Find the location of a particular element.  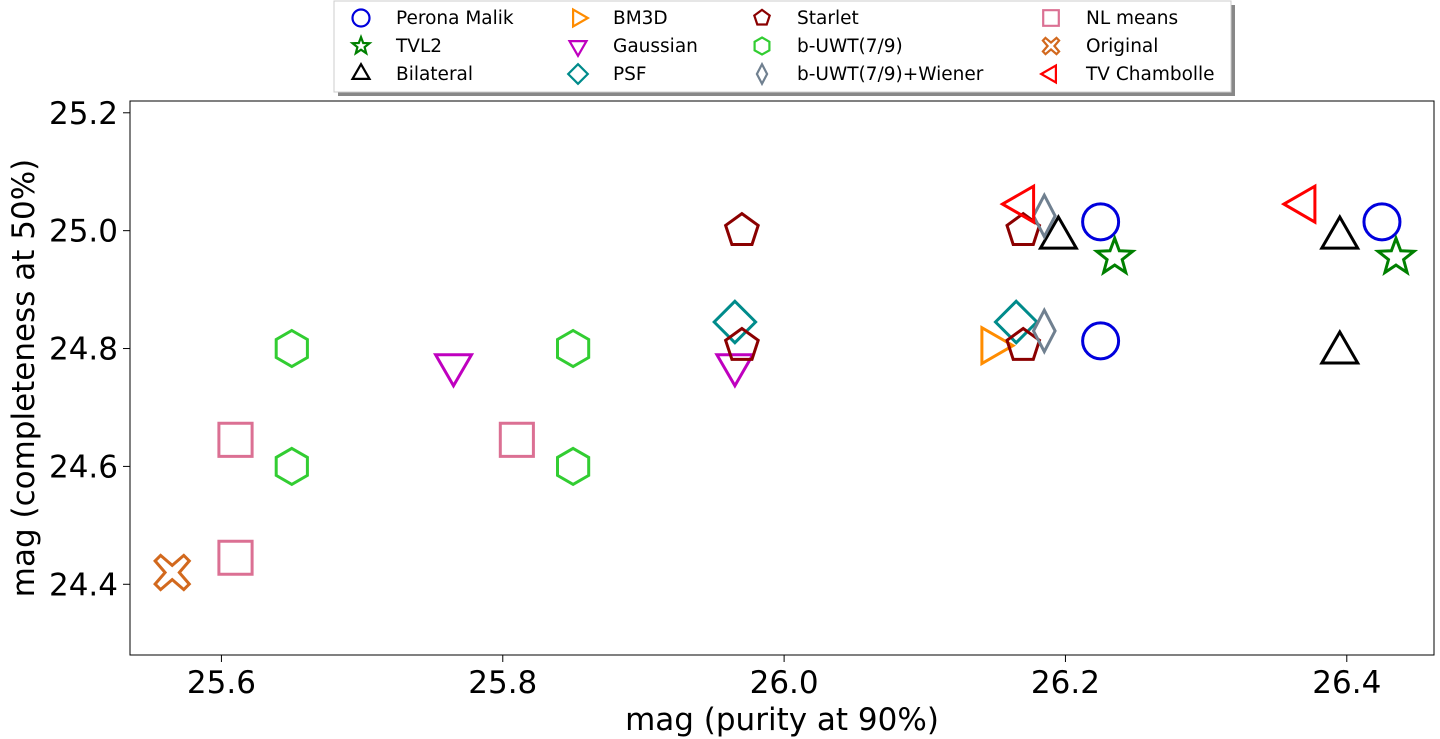

y-tick-label: 24.8 is located at coordinates (83, 350).